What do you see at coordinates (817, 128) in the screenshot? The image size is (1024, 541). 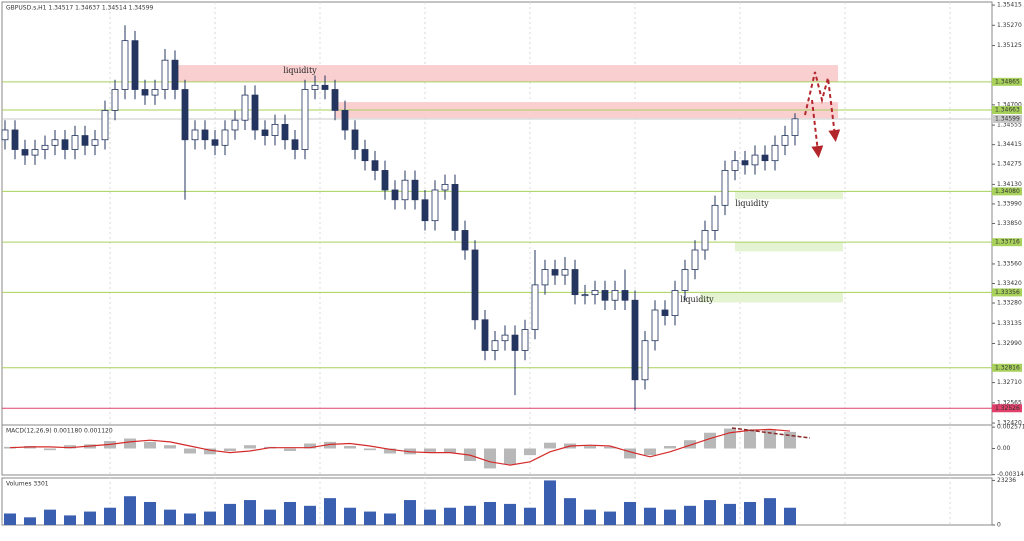 I see `forecast-arrow` at bounding box center [817, 128].